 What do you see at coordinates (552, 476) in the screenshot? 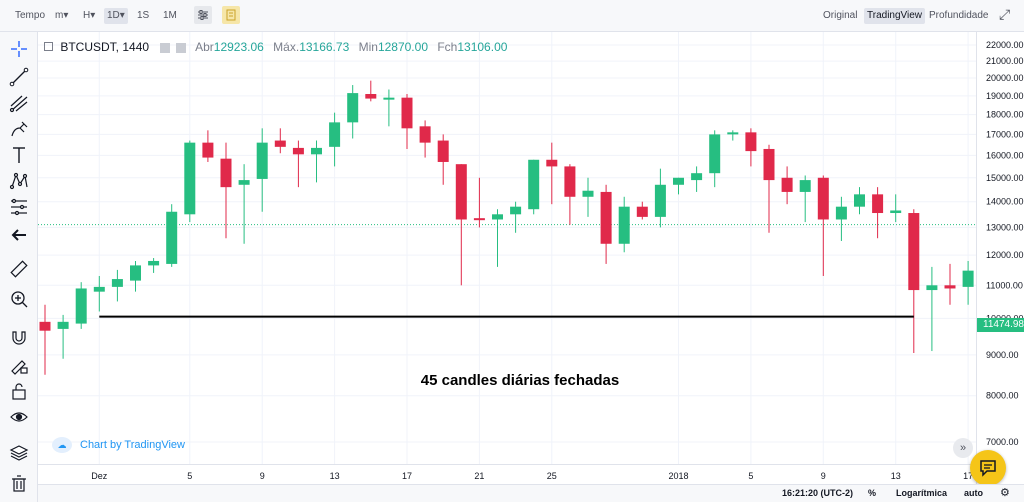
I see `time-tick-label: 25` at bounding box center [552, 476].